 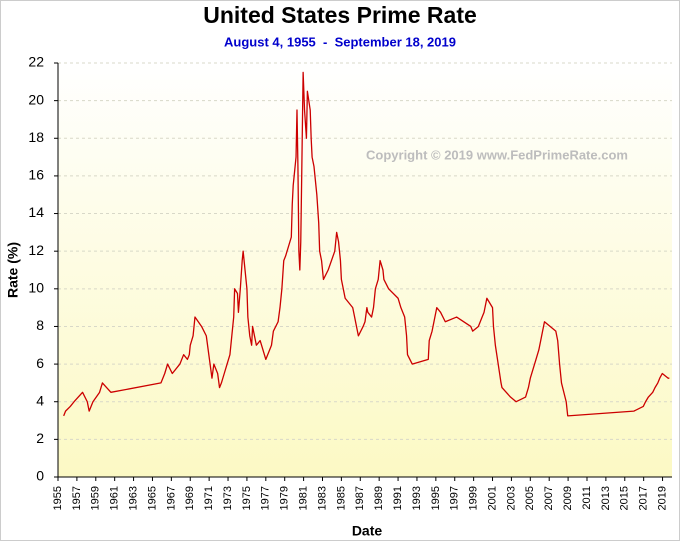 What do you see at coordinates (417, 498) in the screenshot?
I see `x-tick-label: 1993` at bounding box center [417, 498].